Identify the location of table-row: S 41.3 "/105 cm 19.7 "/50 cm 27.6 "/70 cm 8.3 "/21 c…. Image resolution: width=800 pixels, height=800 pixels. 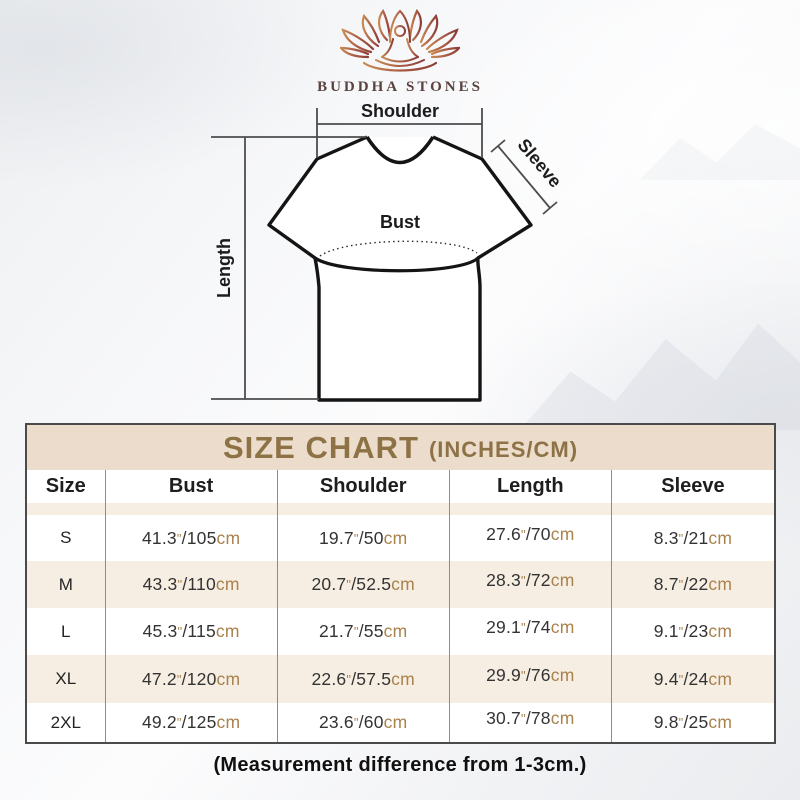
(400, 538).